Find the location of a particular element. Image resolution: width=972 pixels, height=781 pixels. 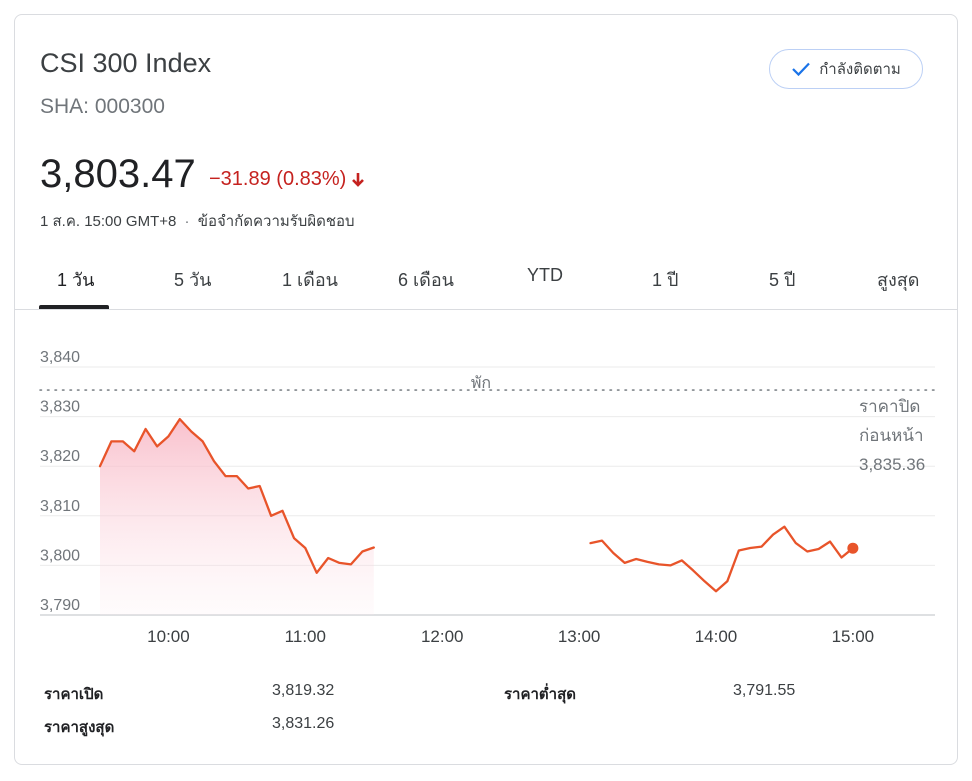

low-value: 3,791.55 is located at coordinates (764, 690).